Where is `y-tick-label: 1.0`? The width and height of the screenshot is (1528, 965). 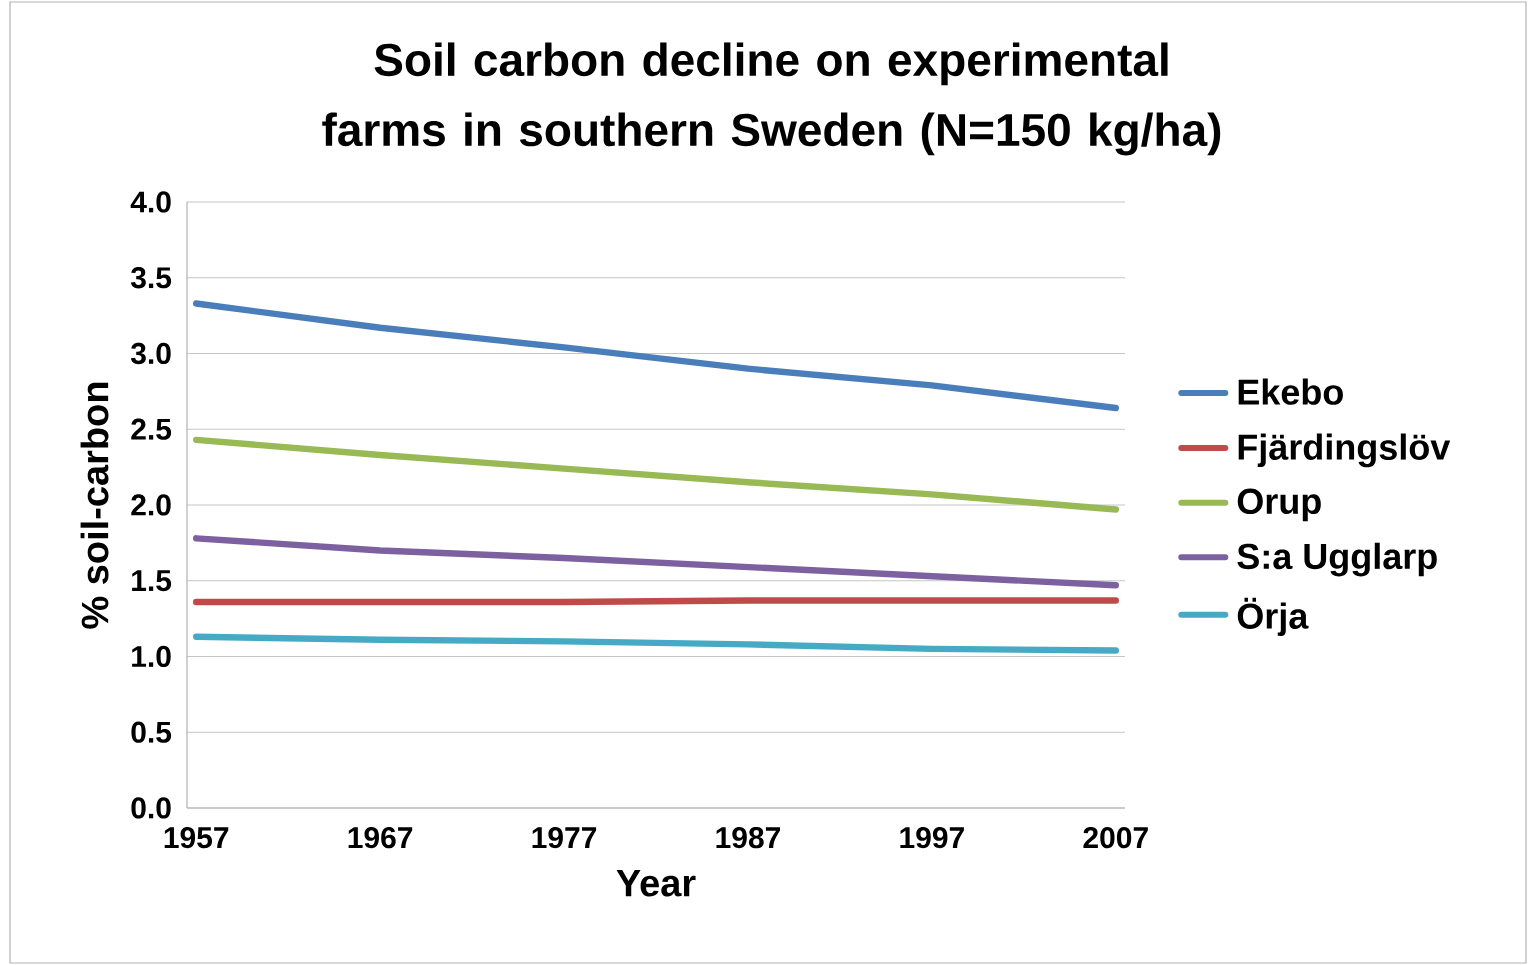
y-tick-label: 1.0 is located at coordinates (151, 656).